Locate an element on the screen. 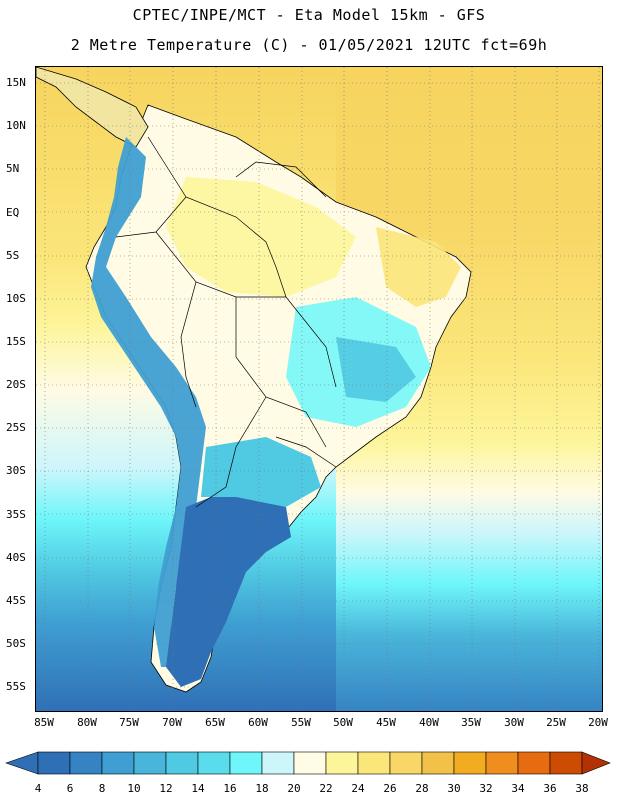 The image size is (618, 800). colorbar-label: 14 is located at coordinates (198, 788).